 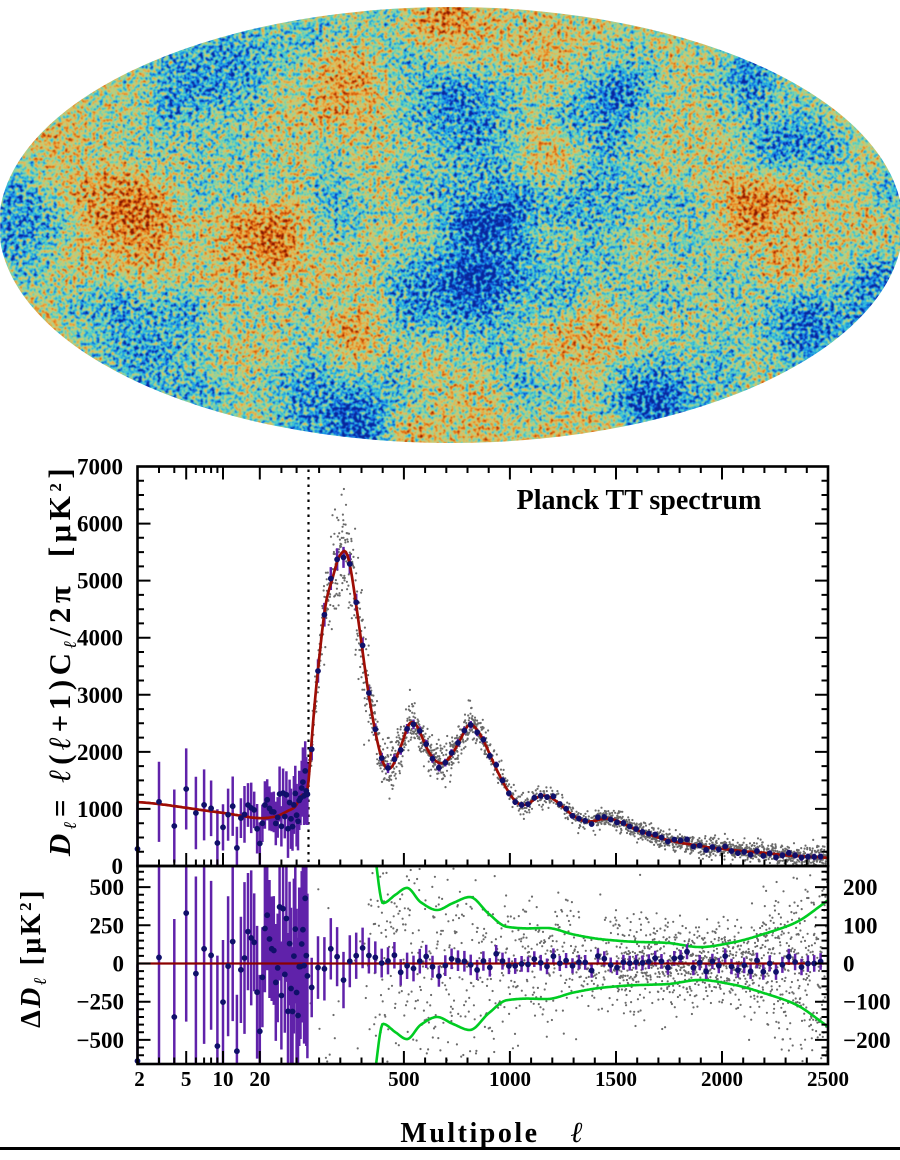 I want to click on svg-text: −500, so click(x=100, y=1040).